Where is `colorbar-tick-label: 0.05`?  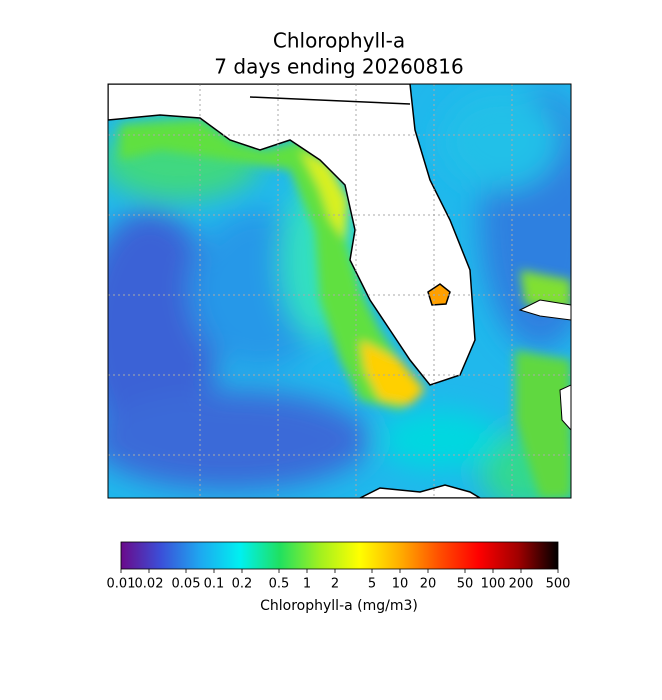 colorbar-tick-label: 0.05 is located at coordinates (186, 584).